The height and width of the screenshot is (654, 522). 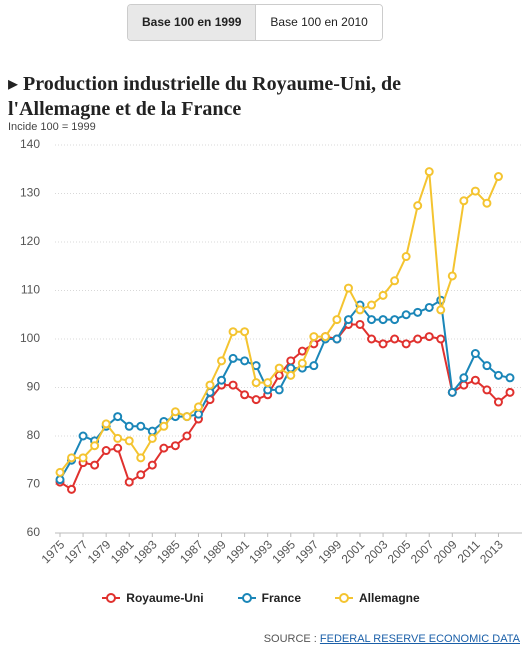 I want to click on y-tick-label: 140, so click(x=30, y=144).